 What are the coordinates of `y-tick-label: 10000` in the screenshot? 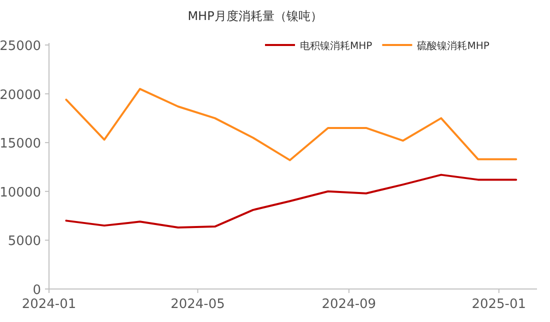 It's located at (20, 192).